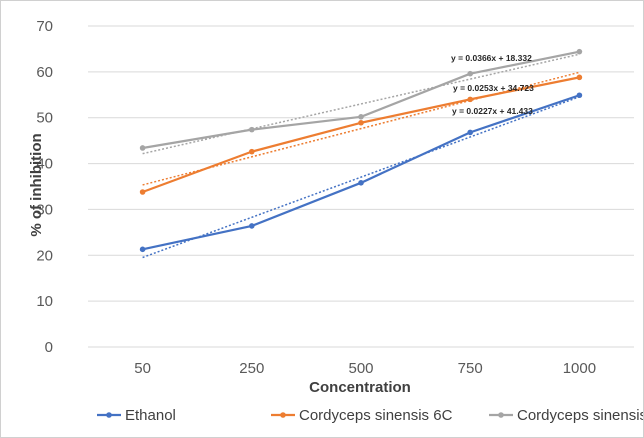  What do you see at coordinates (470, 368) in the screenshot?
I see `x-tick-label: 750` at bounding box center [470, 368].